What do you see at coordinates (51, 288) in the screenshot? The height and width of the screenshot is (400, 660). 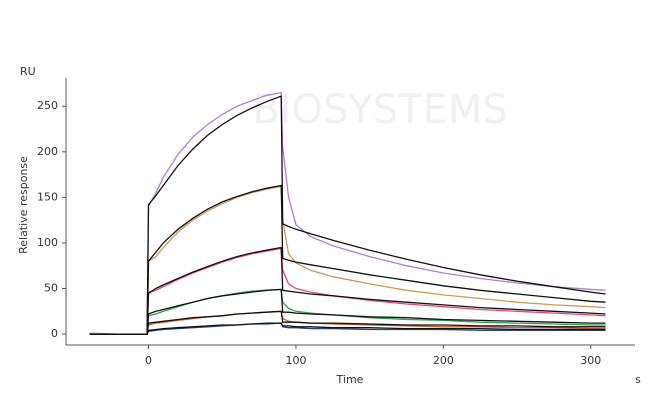 I see `y-tick-label: 50` at bounding box center [51, 288].